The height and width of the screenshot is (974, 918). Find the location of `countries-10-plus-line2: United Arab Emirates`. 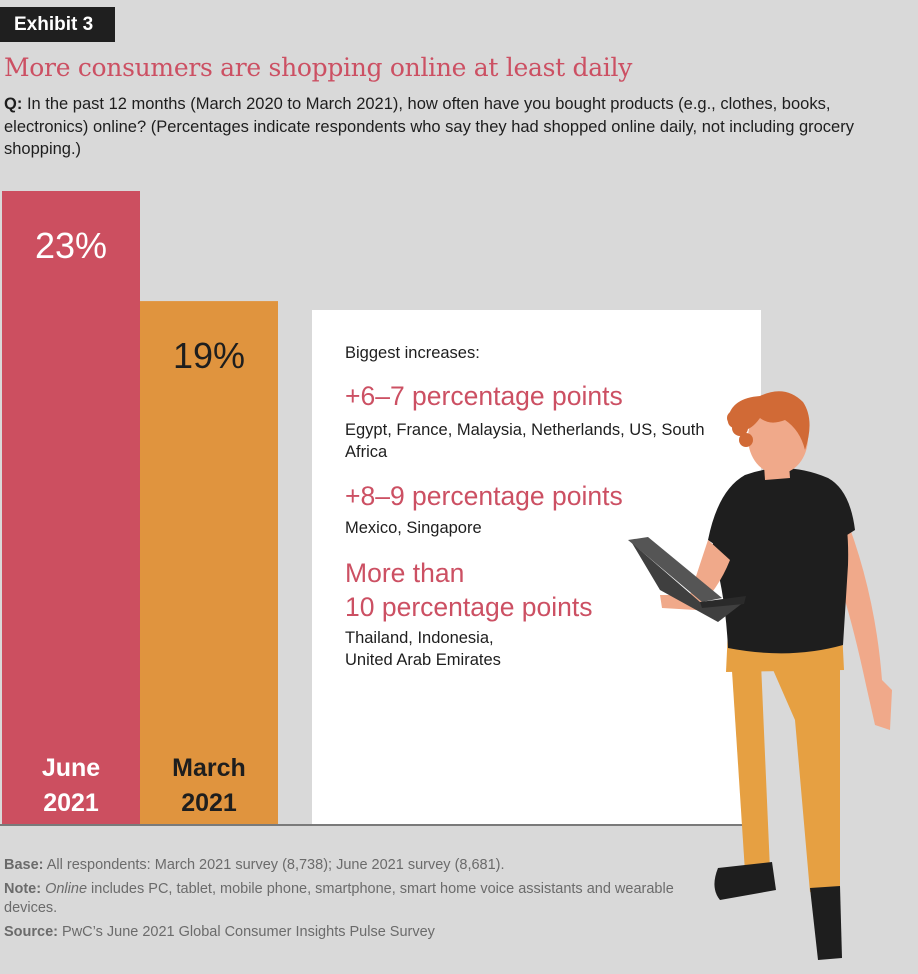

countries-10-plus-line2: United Arab Emirates is located at coordinates (423, 660).